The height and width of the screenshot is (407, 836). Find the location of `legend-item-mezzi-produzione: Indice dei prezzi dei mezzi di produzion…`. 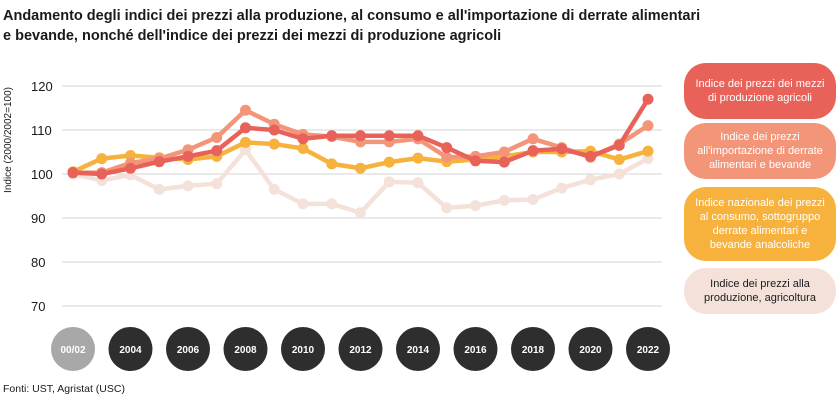

legend-item-mezzi-produzione: Indice dei prezzi dei mezzi di produzion… is located at coordinates (760, 91).